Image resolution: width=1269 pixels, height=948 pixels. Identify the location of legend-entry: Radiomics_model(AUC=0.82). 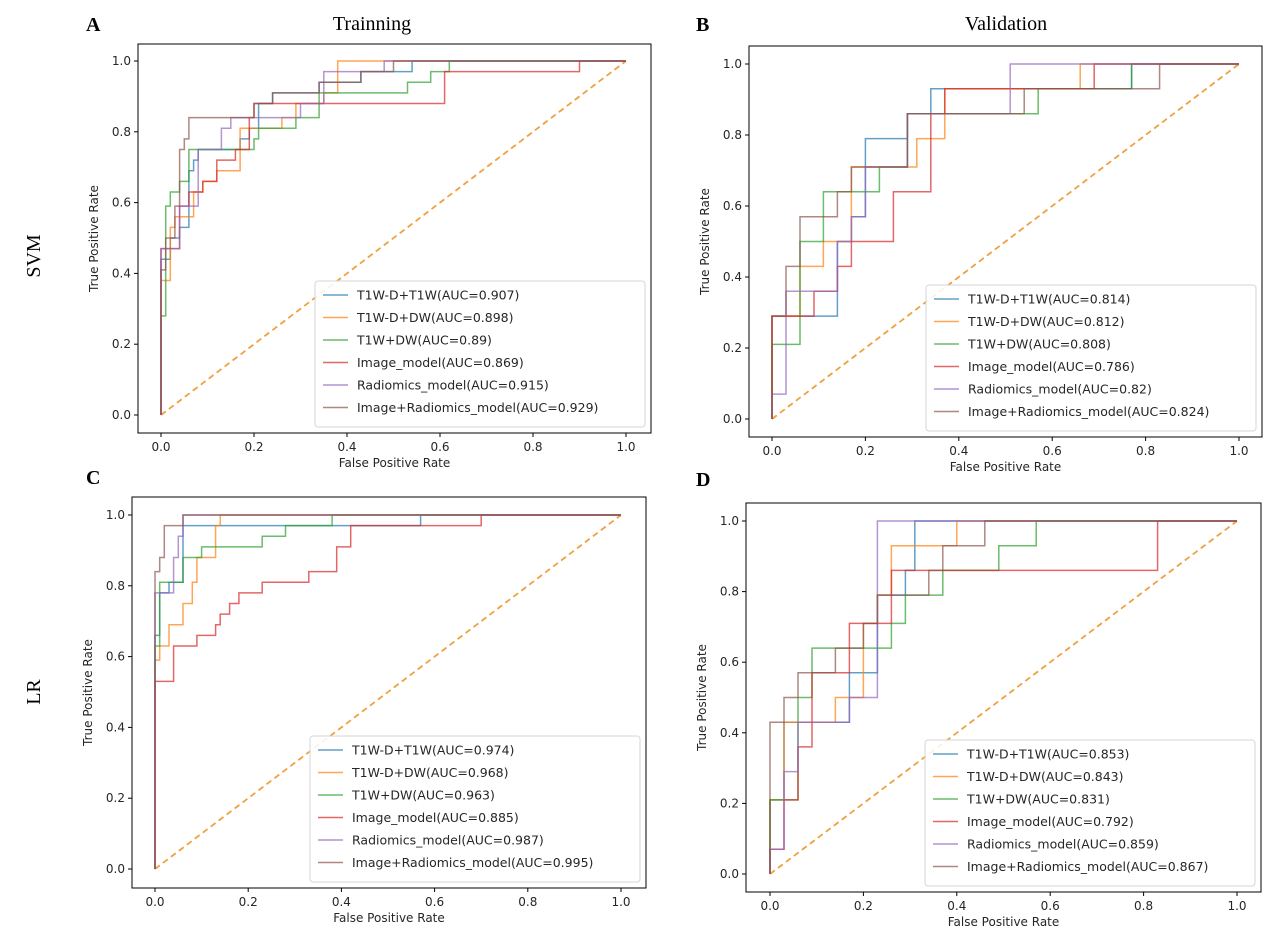
(1060, 389).